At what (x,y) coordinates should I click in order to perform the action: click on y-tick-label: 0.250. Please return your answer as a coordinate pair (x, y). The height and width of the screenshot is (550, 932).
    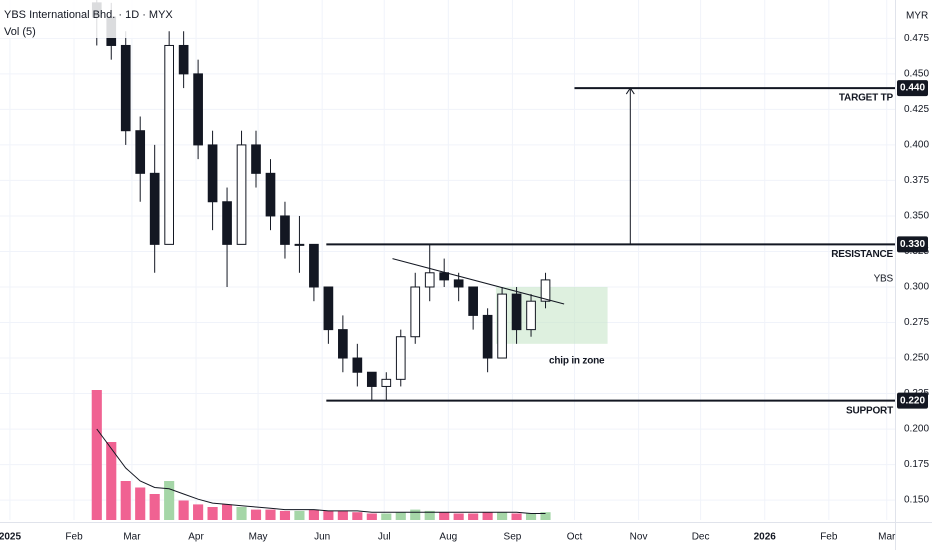
    Looking at the image, I should click on (916, 358).